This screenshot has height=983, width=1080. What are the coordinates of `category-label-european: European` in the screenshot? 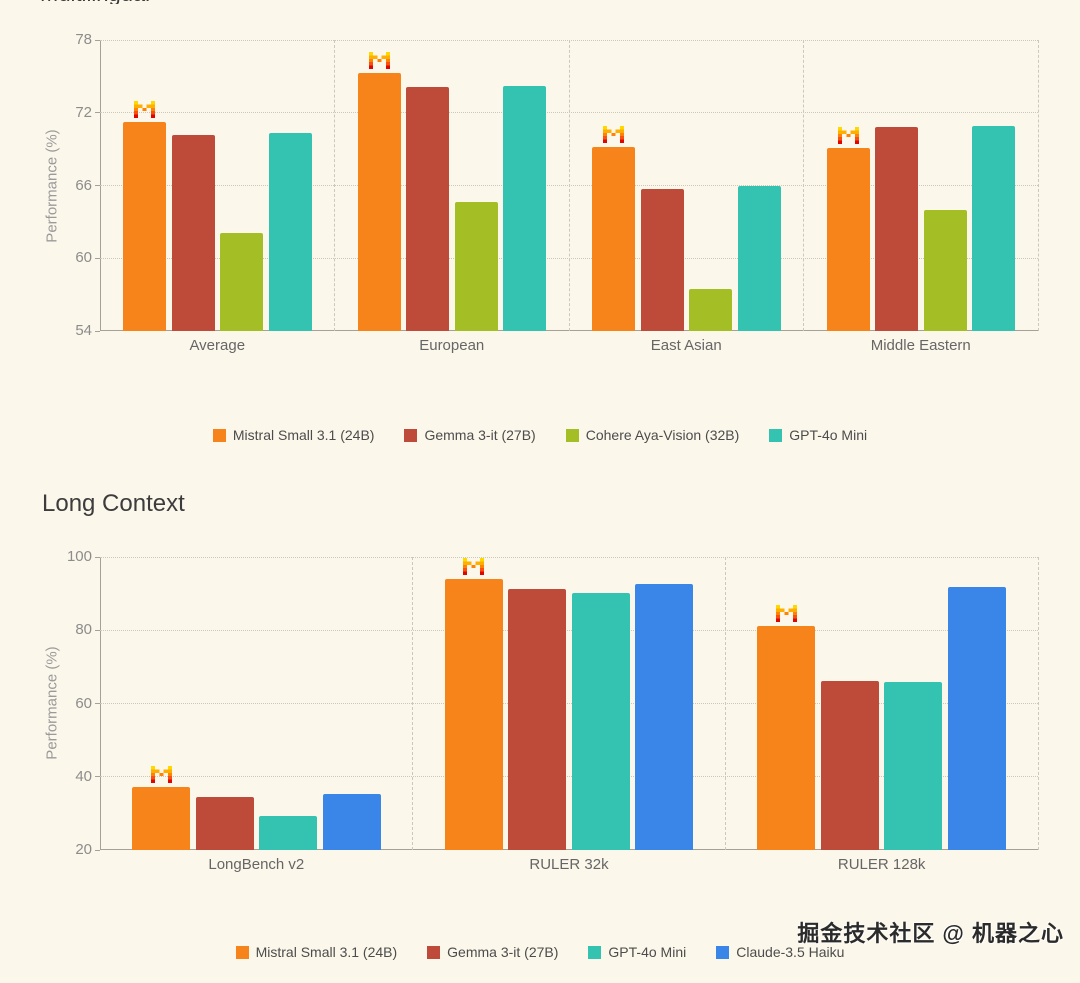 It's located at (452, 345).